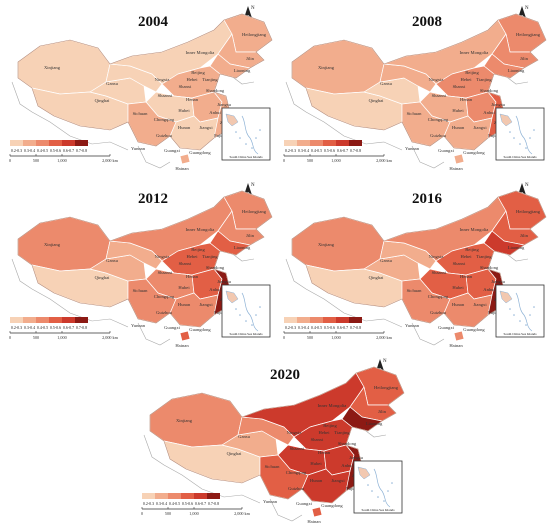 This screenshot has height=526, width=550. I want to click on legend-label: 0.6-0.7, so click(200, 503).